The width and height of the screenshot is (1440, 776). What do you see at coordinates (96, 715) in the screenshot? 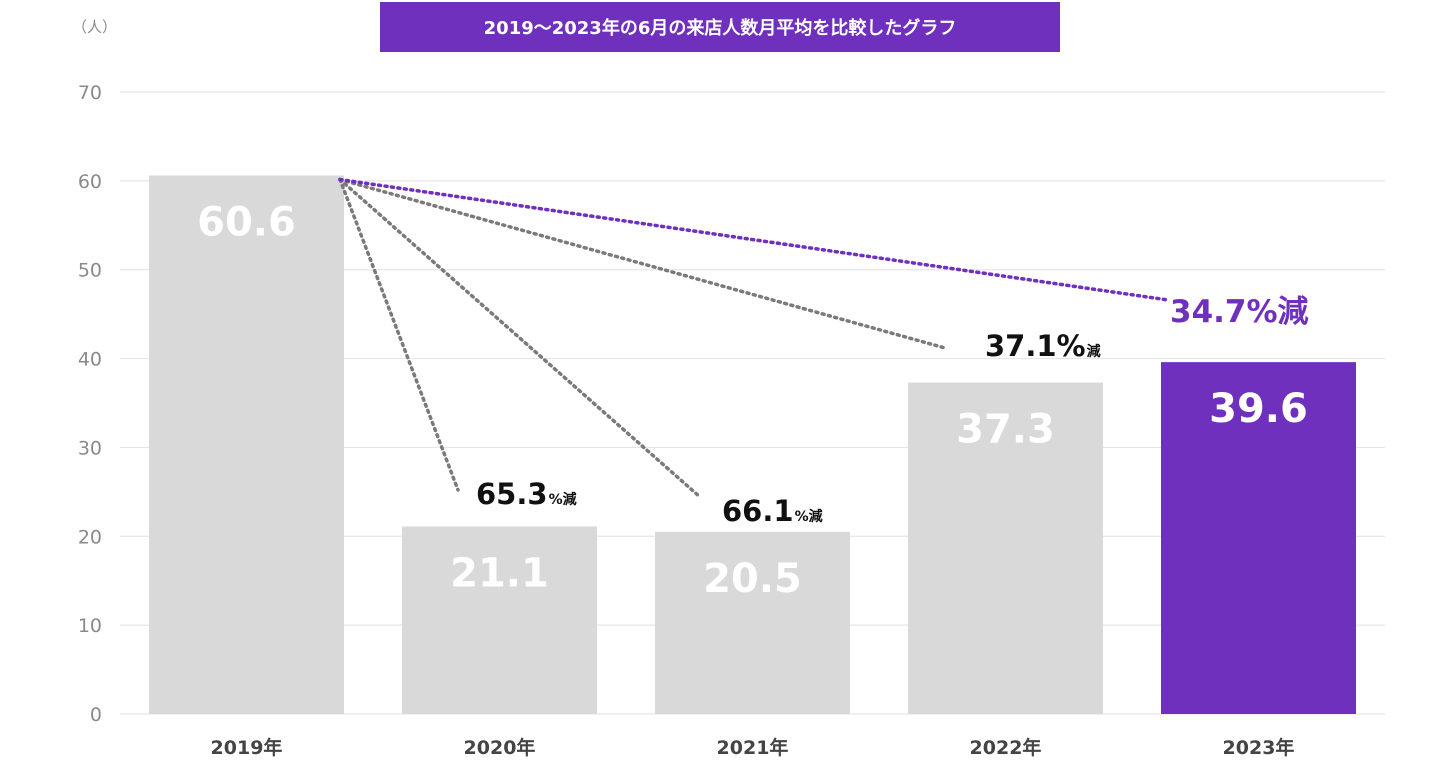
I see `y-tick-label: 0` at bounding box center [96, 715].